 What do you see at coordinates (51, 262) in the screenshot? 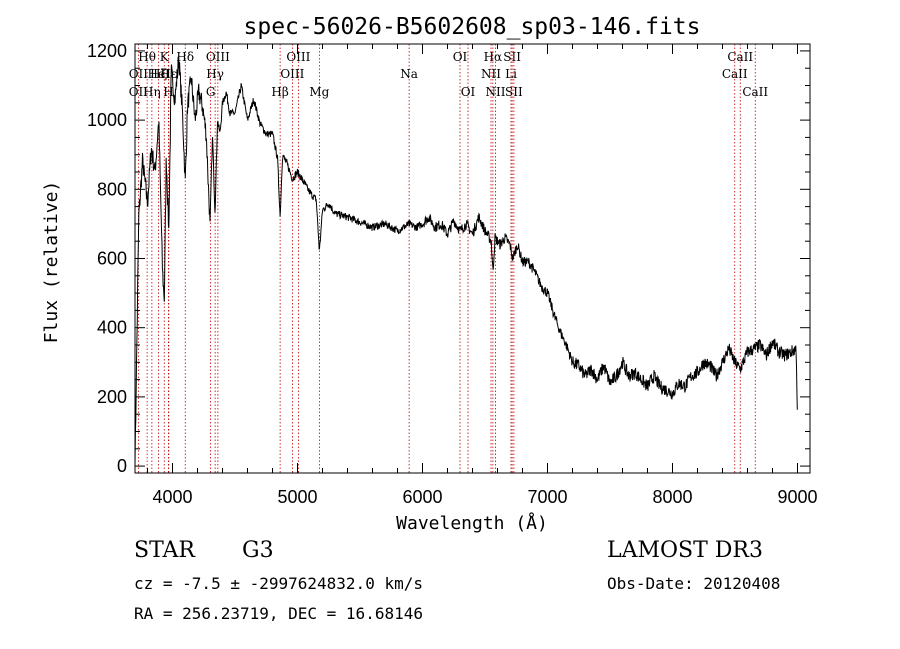
I see `y-axis-label: Flux (relative)` at bounding box center [51, 262].